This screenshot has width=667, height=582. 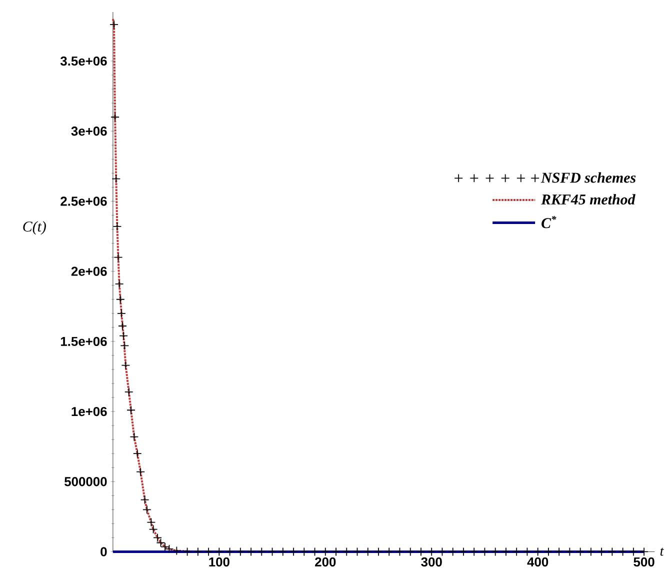 What do you see at coordinates (325, 562) in the screenshot?
I see `x-tick-label: 200` at bounding box center [325, 562].